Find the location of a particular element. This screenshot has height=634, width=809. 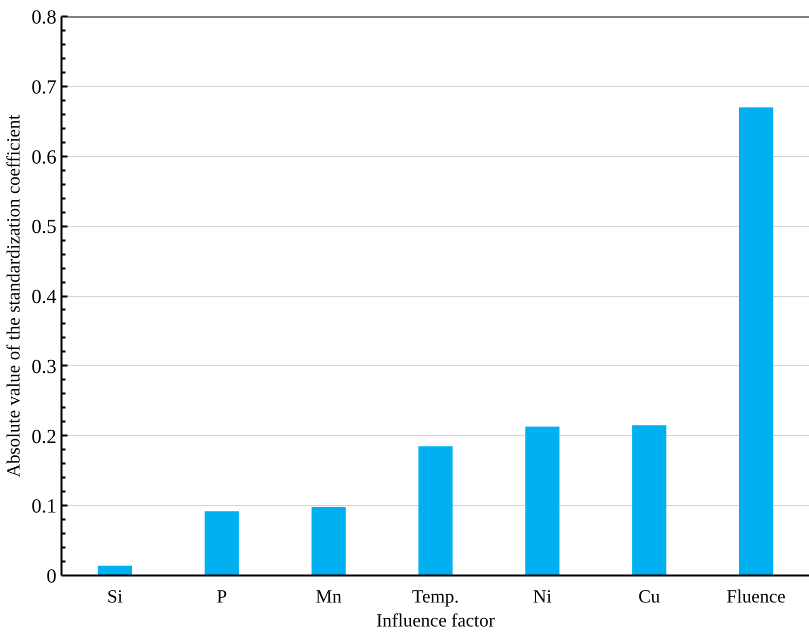

x-tick-label: Ni is located at coordinates (542, 597).